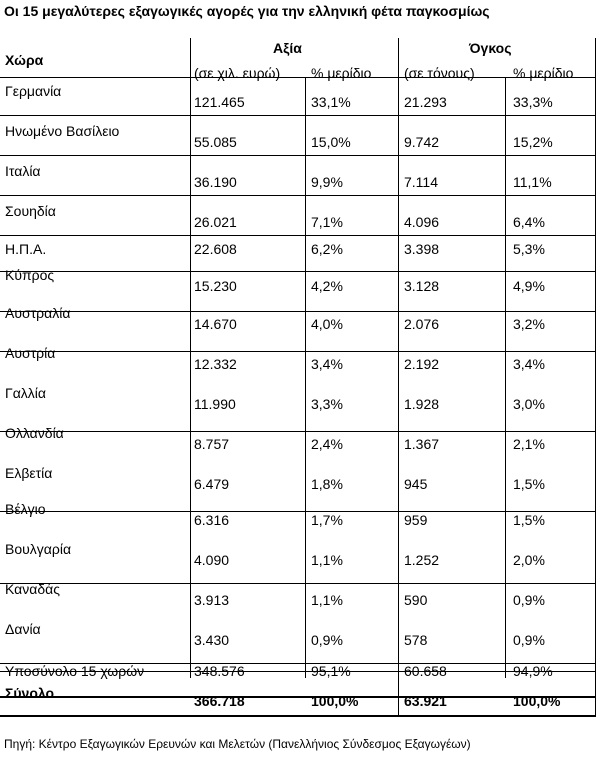  Describe the element at coordinates (33, 91) in the screenshot. I see `table-row-country: Γερμανία` at that location.